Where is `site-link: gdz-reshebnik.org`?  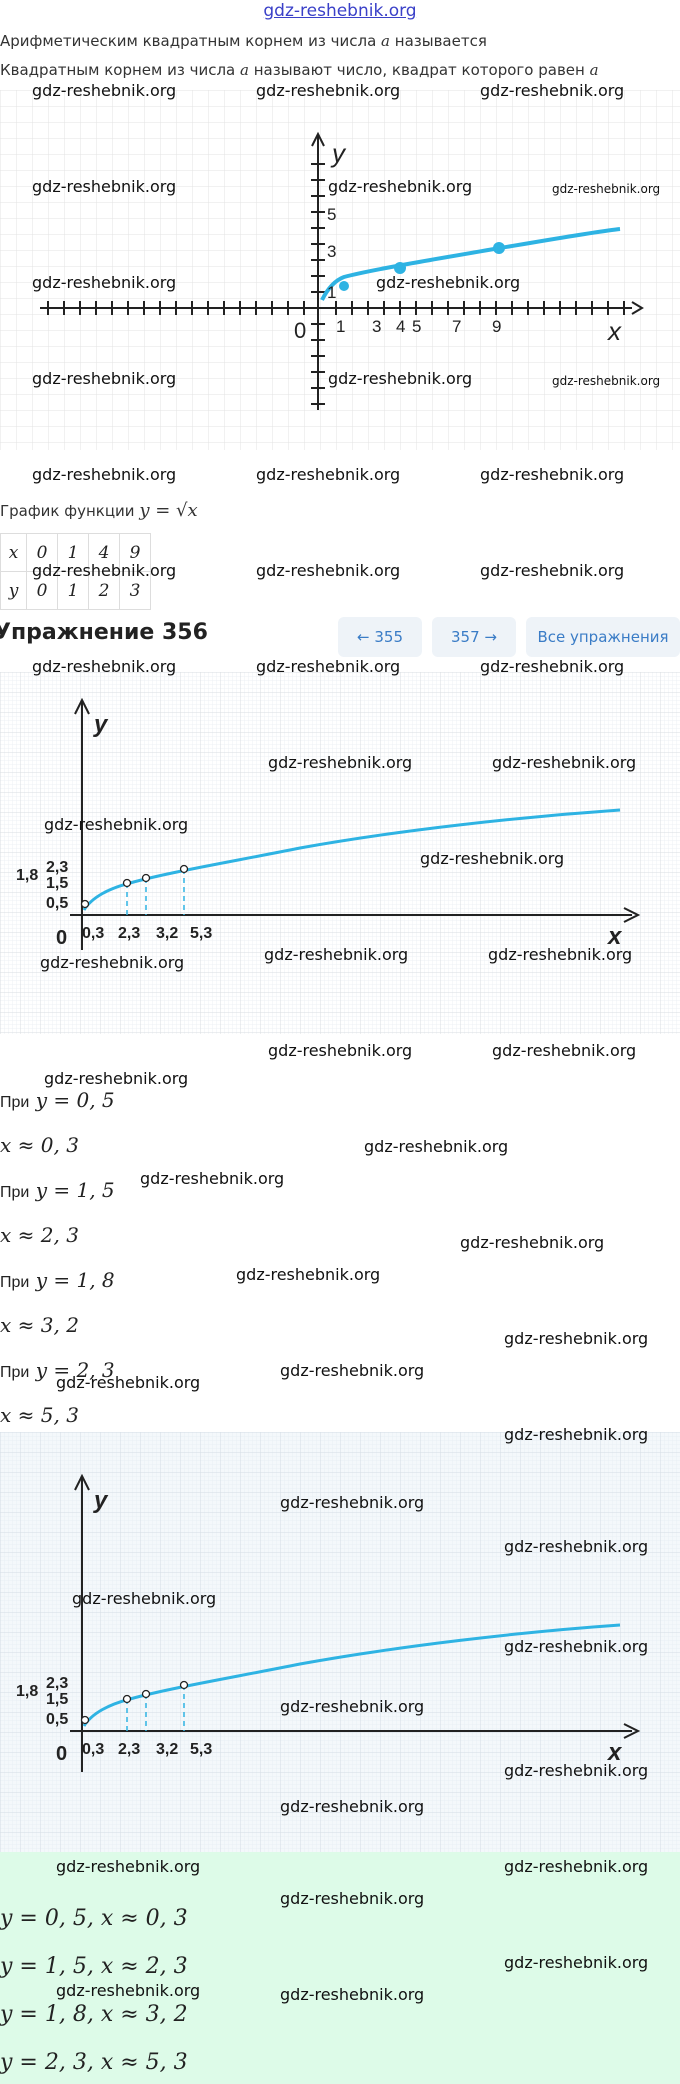
site-link: gdz-reshebnik.org is located at coordinates (340, 11).